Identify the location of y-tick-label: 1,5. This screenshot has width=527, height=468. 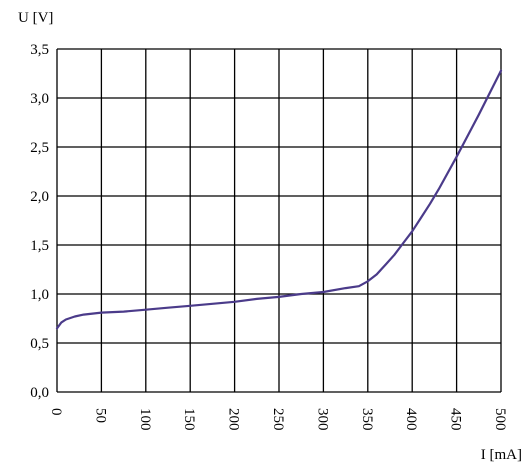
(39, 246).